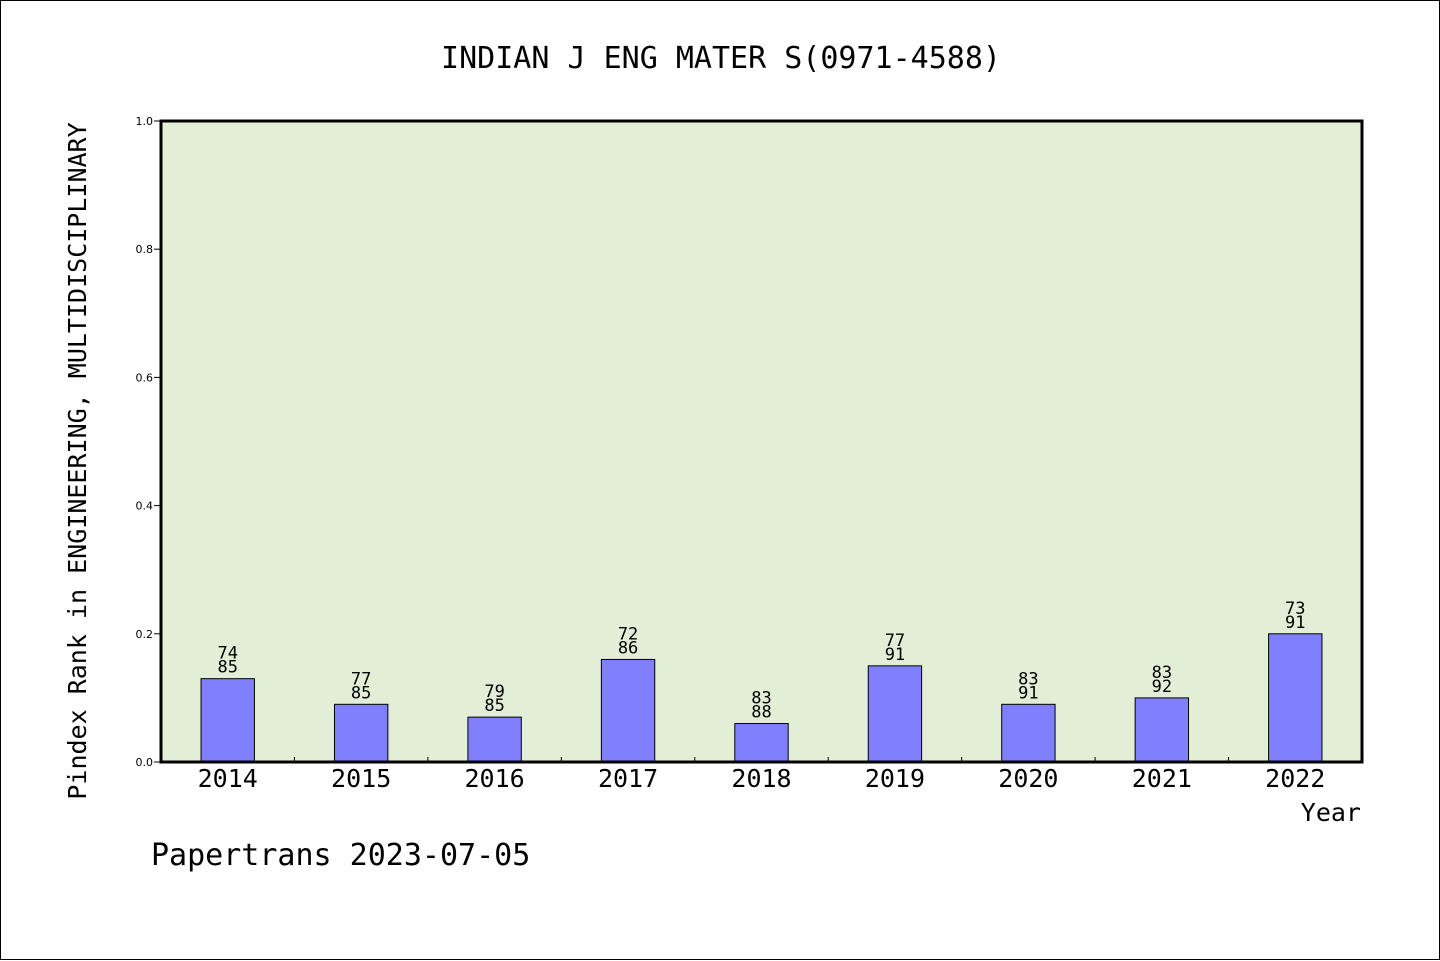  What do you see at coordinates (761, 713) in the screenshot?
I see `bar-label-bottom: 88` at bounding box center [761, 713].